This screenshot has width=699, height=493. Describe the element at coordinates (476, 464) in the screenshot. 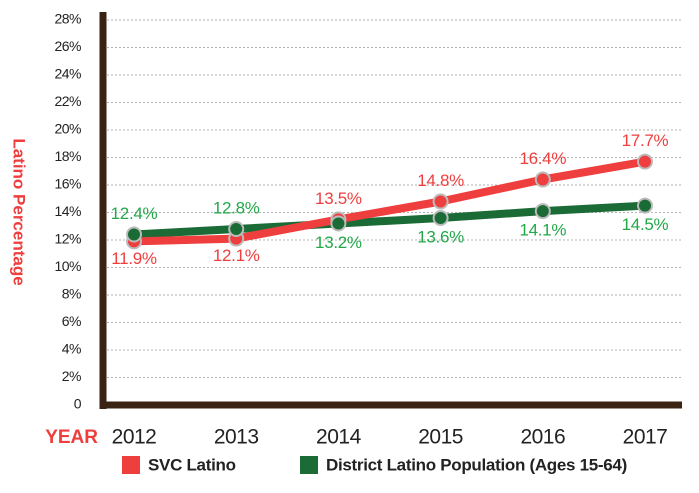

I see `legend-label: District Latino Population (Ages 15-64)` at that location.